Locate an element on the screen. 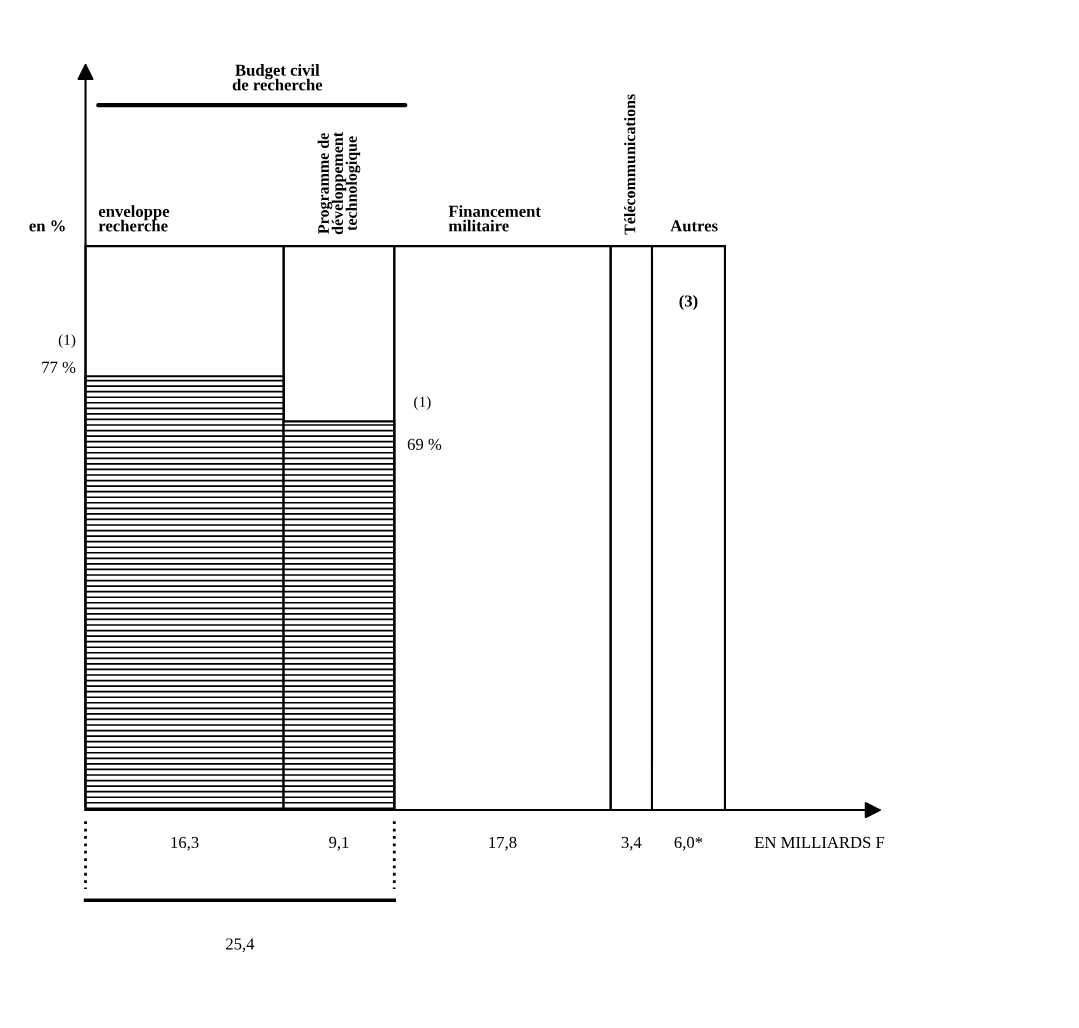  data-label: 69 % is located at coordinates (424, 444).